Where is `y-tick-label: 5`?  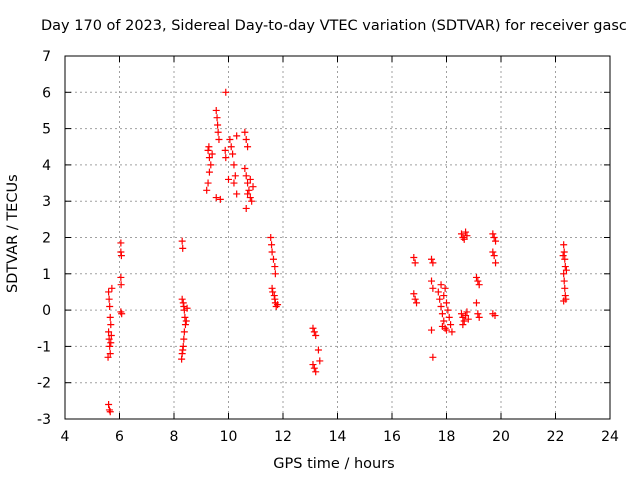 y-tick-label: 5 is located at coordinates (46, 130).